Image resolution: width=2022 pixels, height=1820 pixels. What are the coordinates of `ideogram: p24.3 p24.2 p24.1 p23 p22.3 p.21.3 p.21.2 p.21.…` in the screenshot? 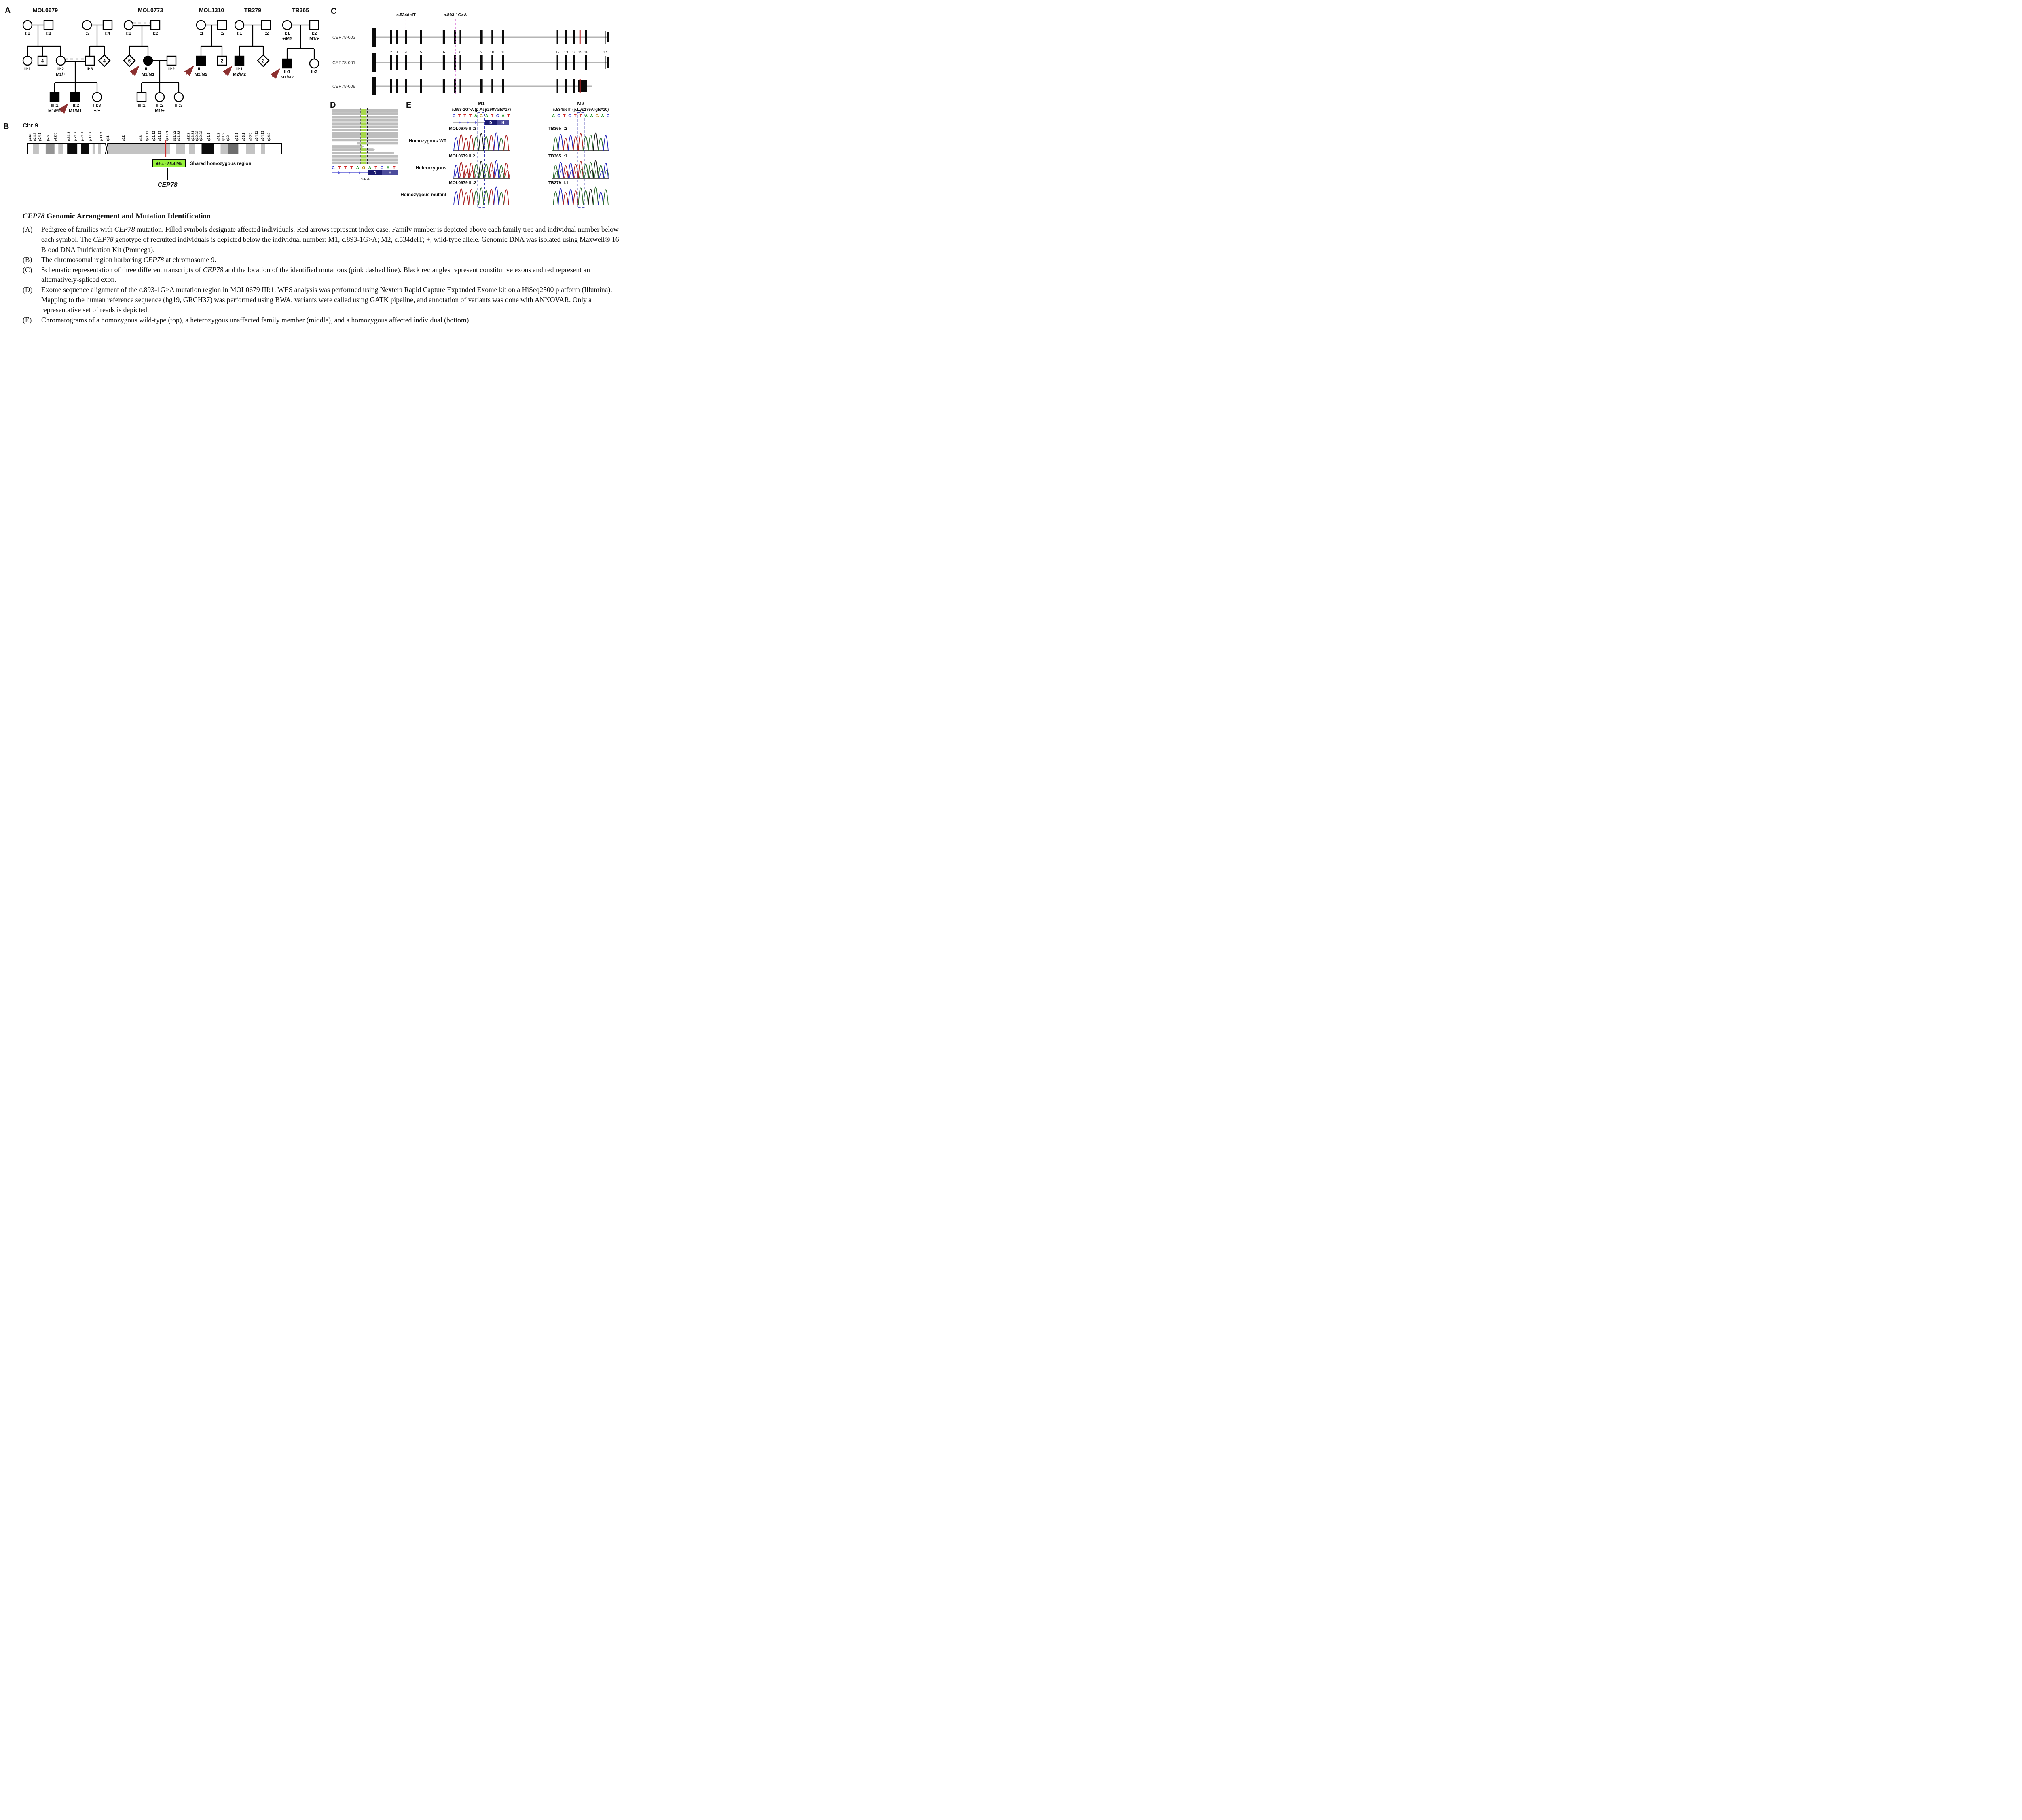 It's located at (154, 144).